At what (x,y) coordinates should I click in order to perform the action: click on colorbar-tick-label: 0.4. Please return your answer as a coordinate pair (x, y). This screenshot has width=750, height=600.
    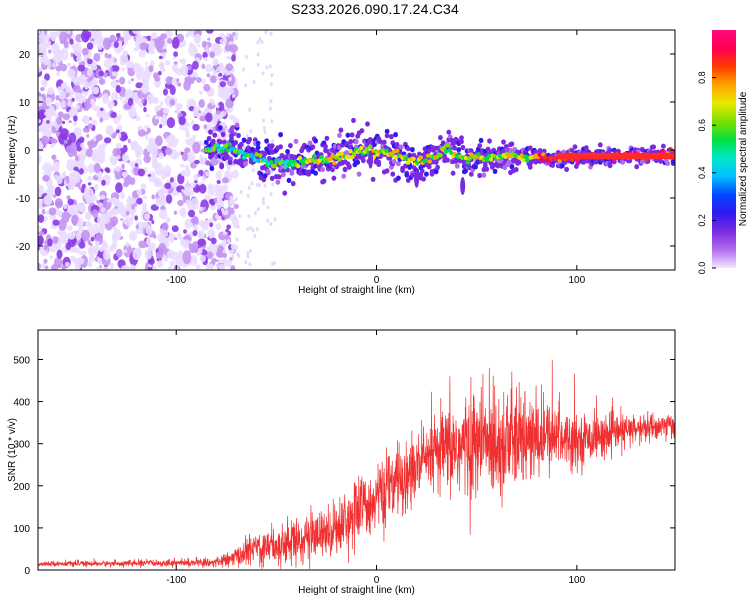
    Looking at the image, I should click on (702, 173).